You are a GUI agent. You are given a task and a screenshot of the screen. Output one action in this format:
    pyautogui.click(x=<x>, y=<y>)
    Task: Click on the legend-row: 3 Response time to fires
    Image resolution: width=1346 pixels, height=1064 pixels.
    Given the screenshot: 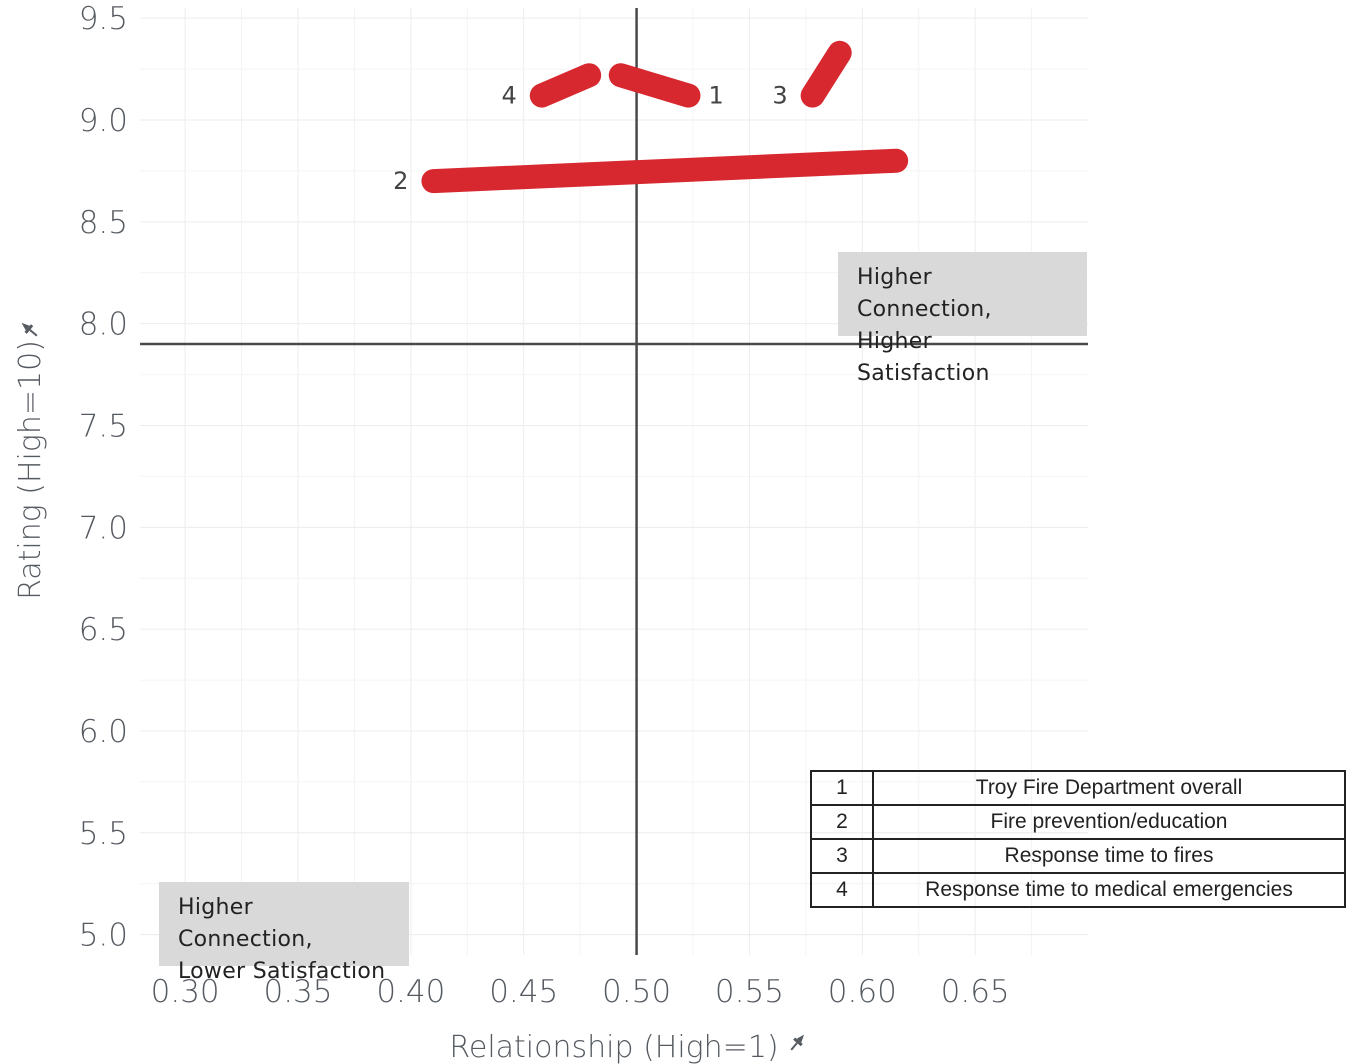 What is the action you would take?
    pyautogui.click(x=1078, y=856)
    